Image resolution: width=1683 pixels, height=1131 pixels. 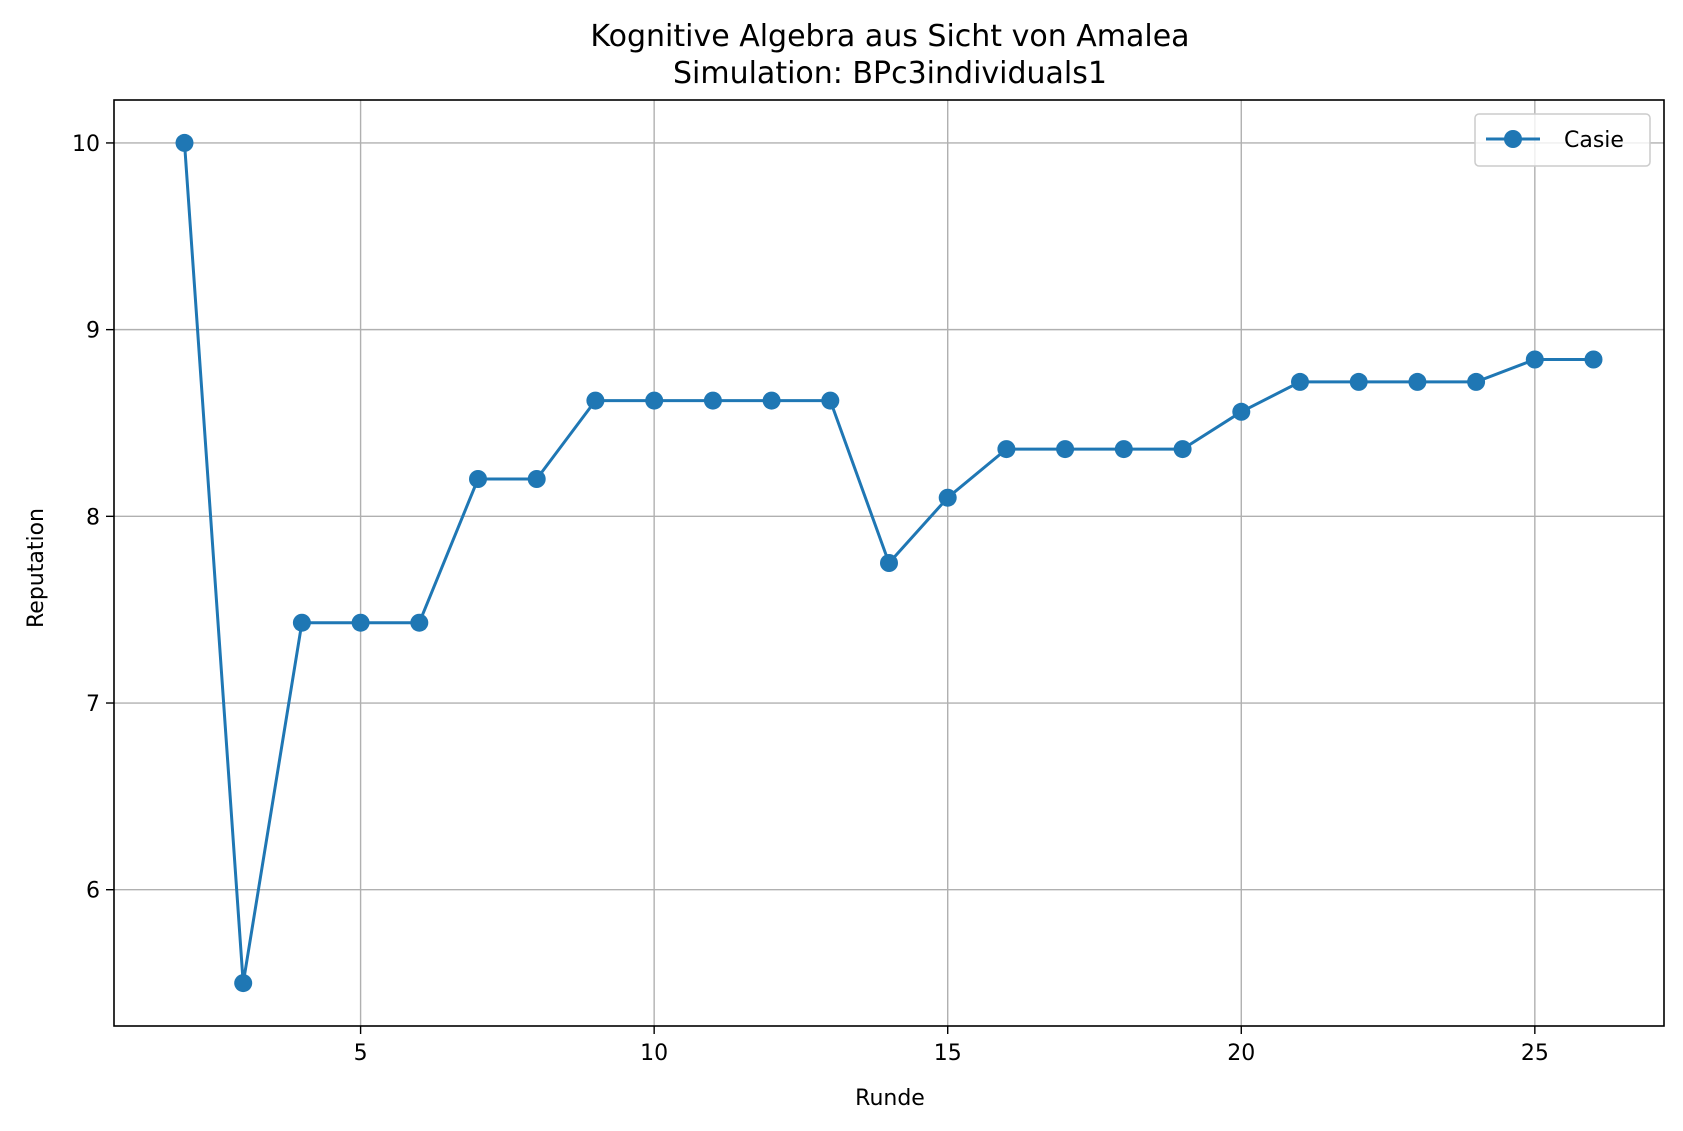 What do you see at coordinates (36, 568) in the screenshot?
I see `y-axis-label: Reputation` at bounding box center [36, 568].